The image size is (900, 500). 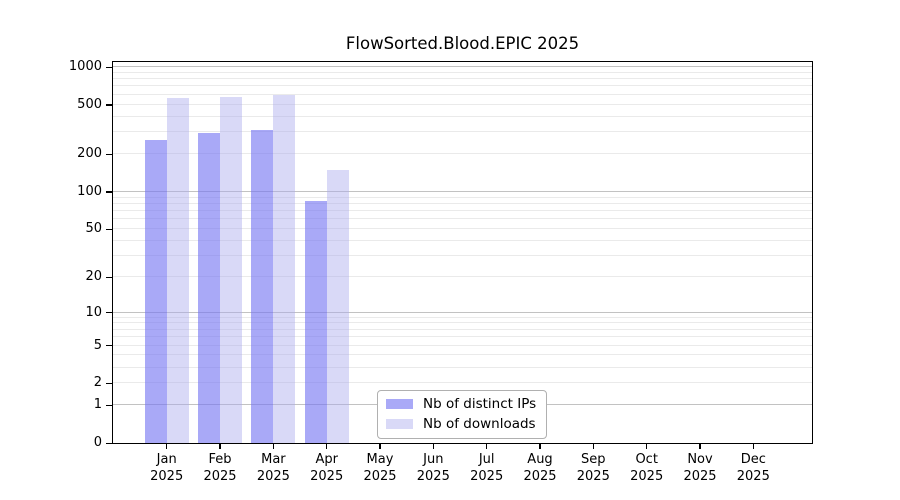 I want to click on x-tick-label-dec: Dec 2025, so click(x=753, y=468).